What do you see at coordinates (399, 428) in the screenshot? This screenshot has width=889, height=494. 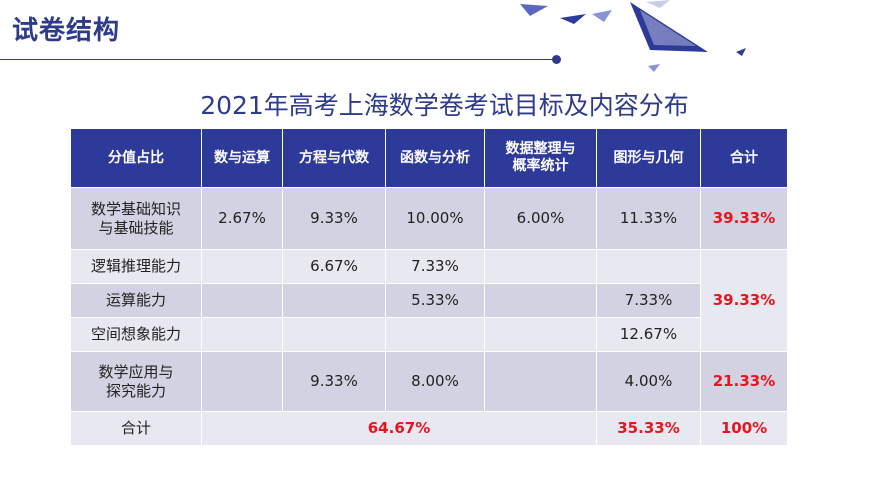 I see `sum-cell: 64.67%` at bounding box center [399, 428].